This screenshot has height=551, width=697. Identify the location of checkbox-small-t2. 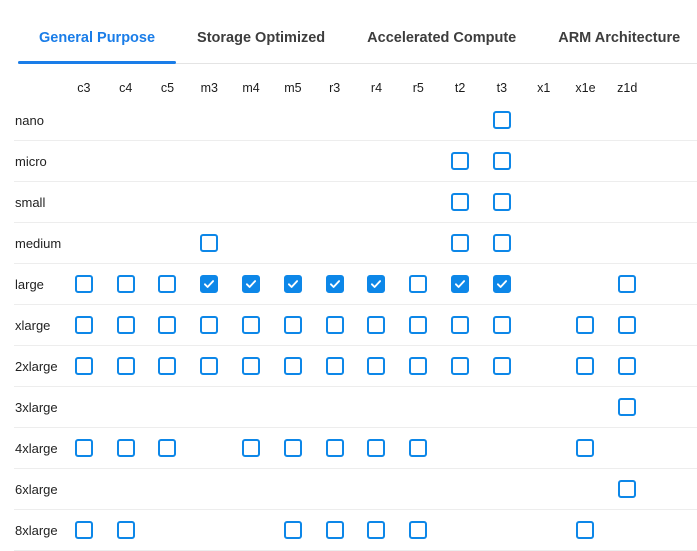
(460, 202).